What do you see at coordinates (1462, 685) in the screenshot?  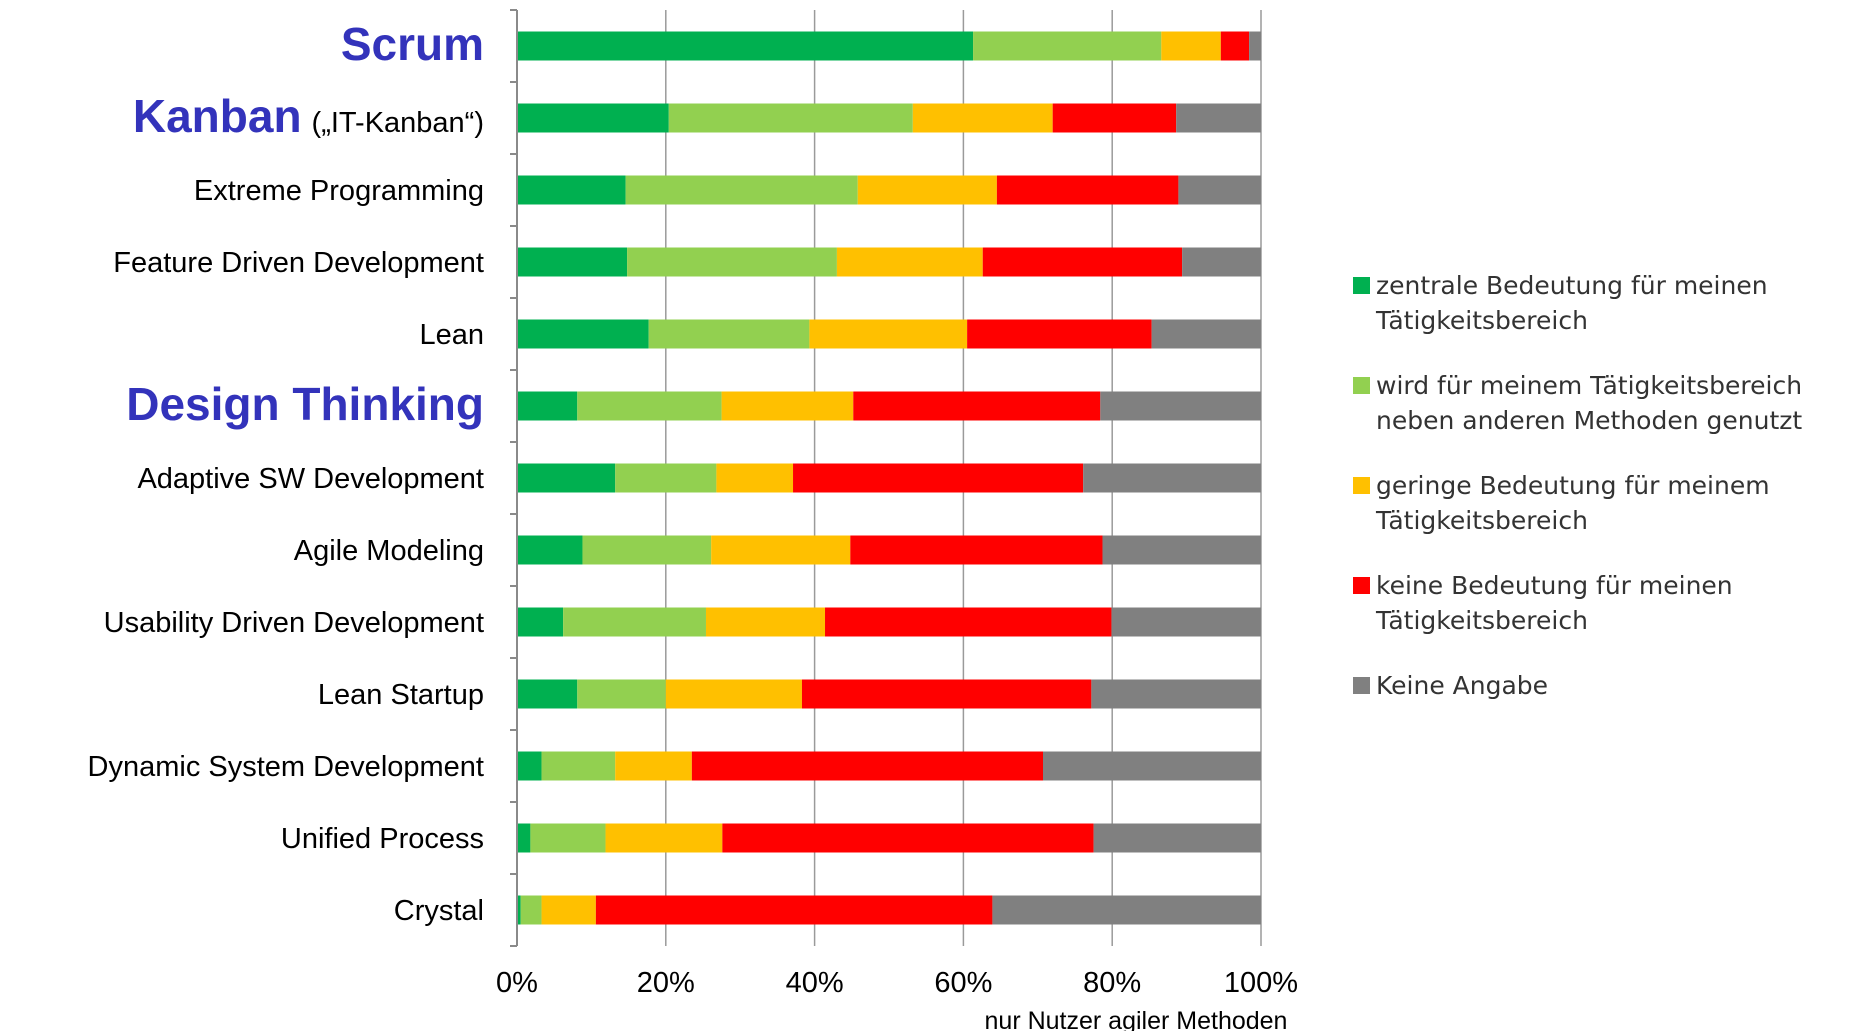 I see `legend-label: Keine Angabe` at bounding box center [1462, 685].